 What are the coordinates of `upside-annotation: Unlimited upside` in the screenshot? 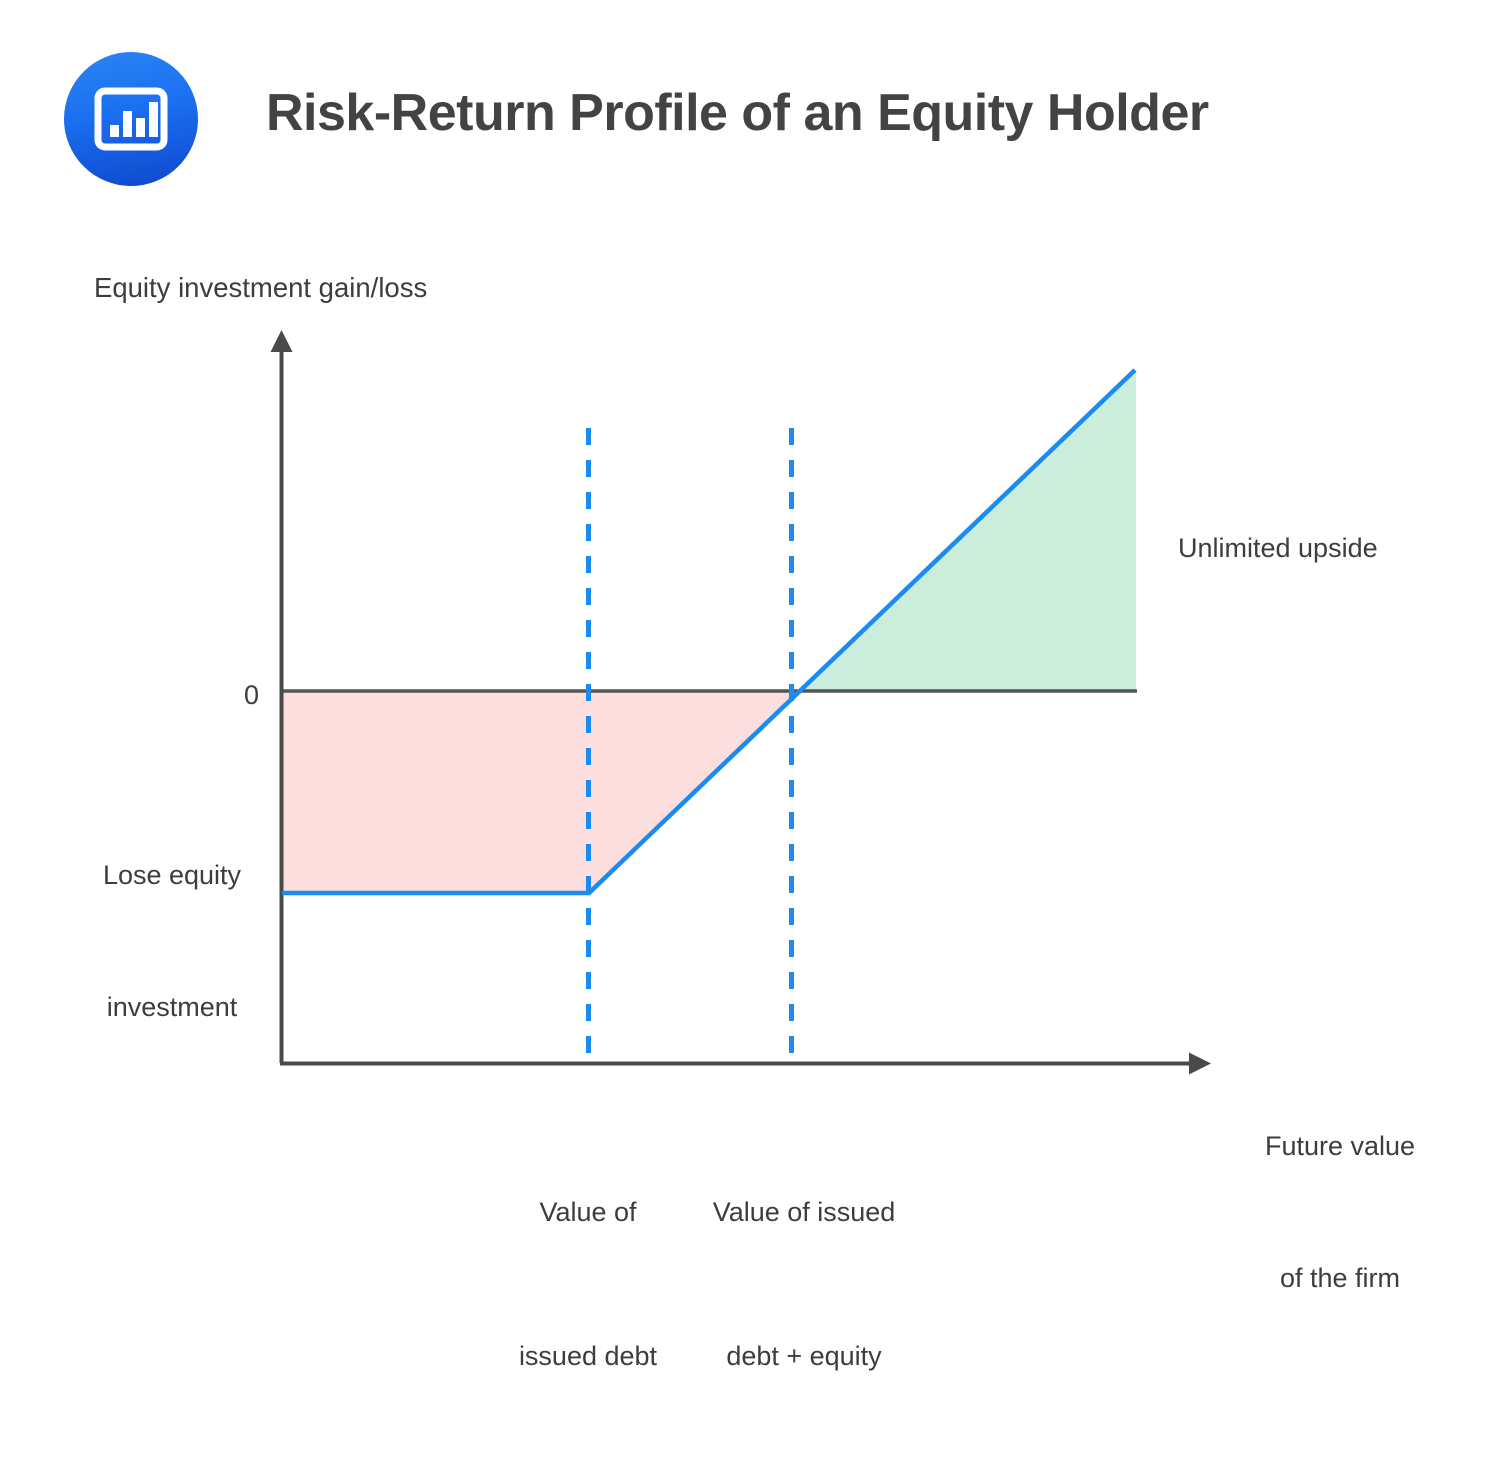 It's located at (1278, 548).